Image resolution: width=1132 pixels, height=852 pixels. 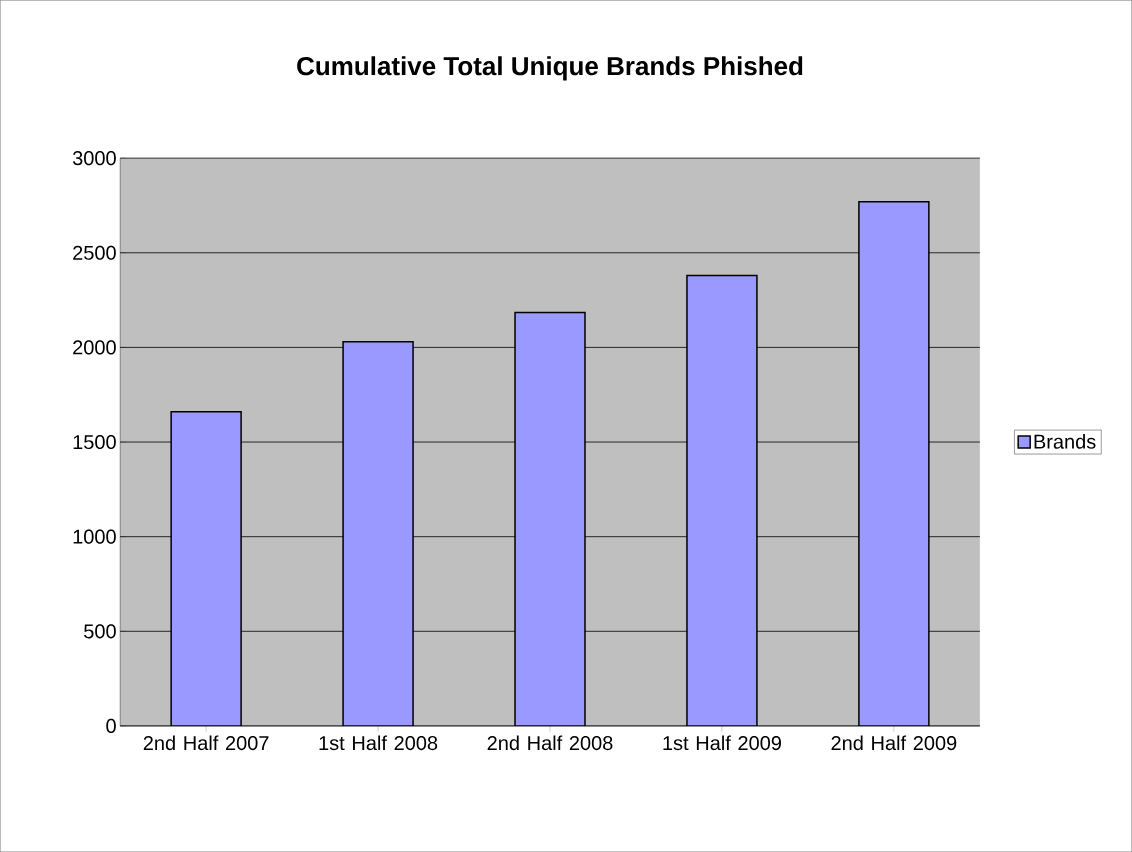 What do you see at coordinates (722, 743) in the screenshot?
I see `x-tick-label: 1st Half 2009` at bounding box center [722, 743].